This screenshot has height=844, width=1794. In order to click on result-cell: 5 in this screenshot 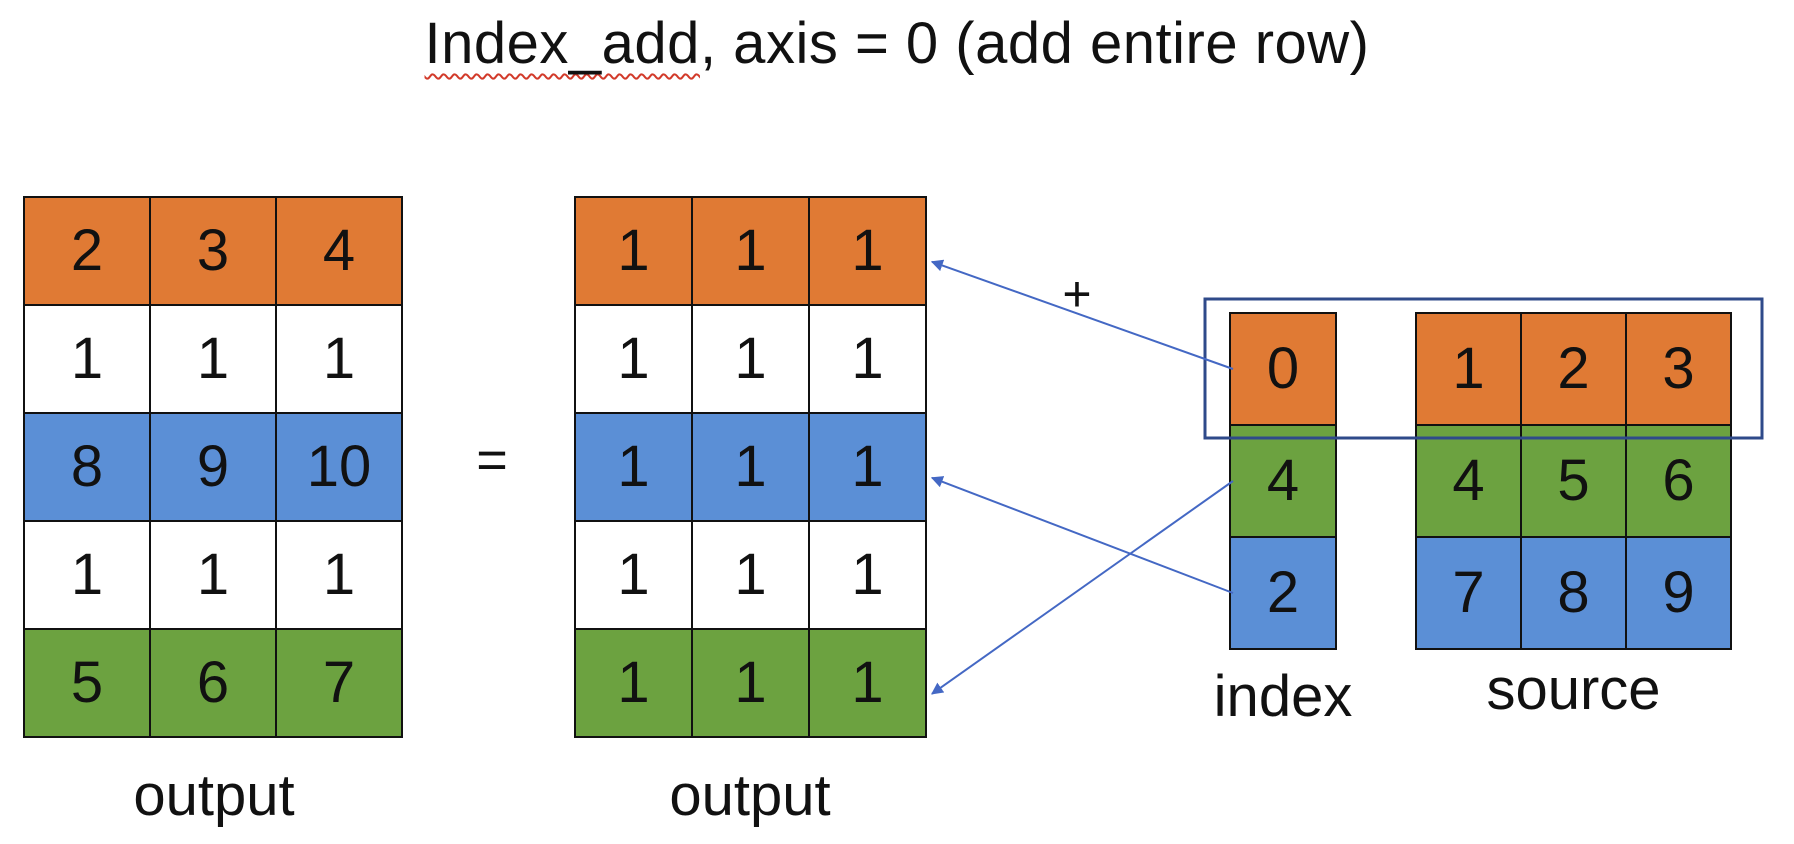, I will do `click(87, 683)`.